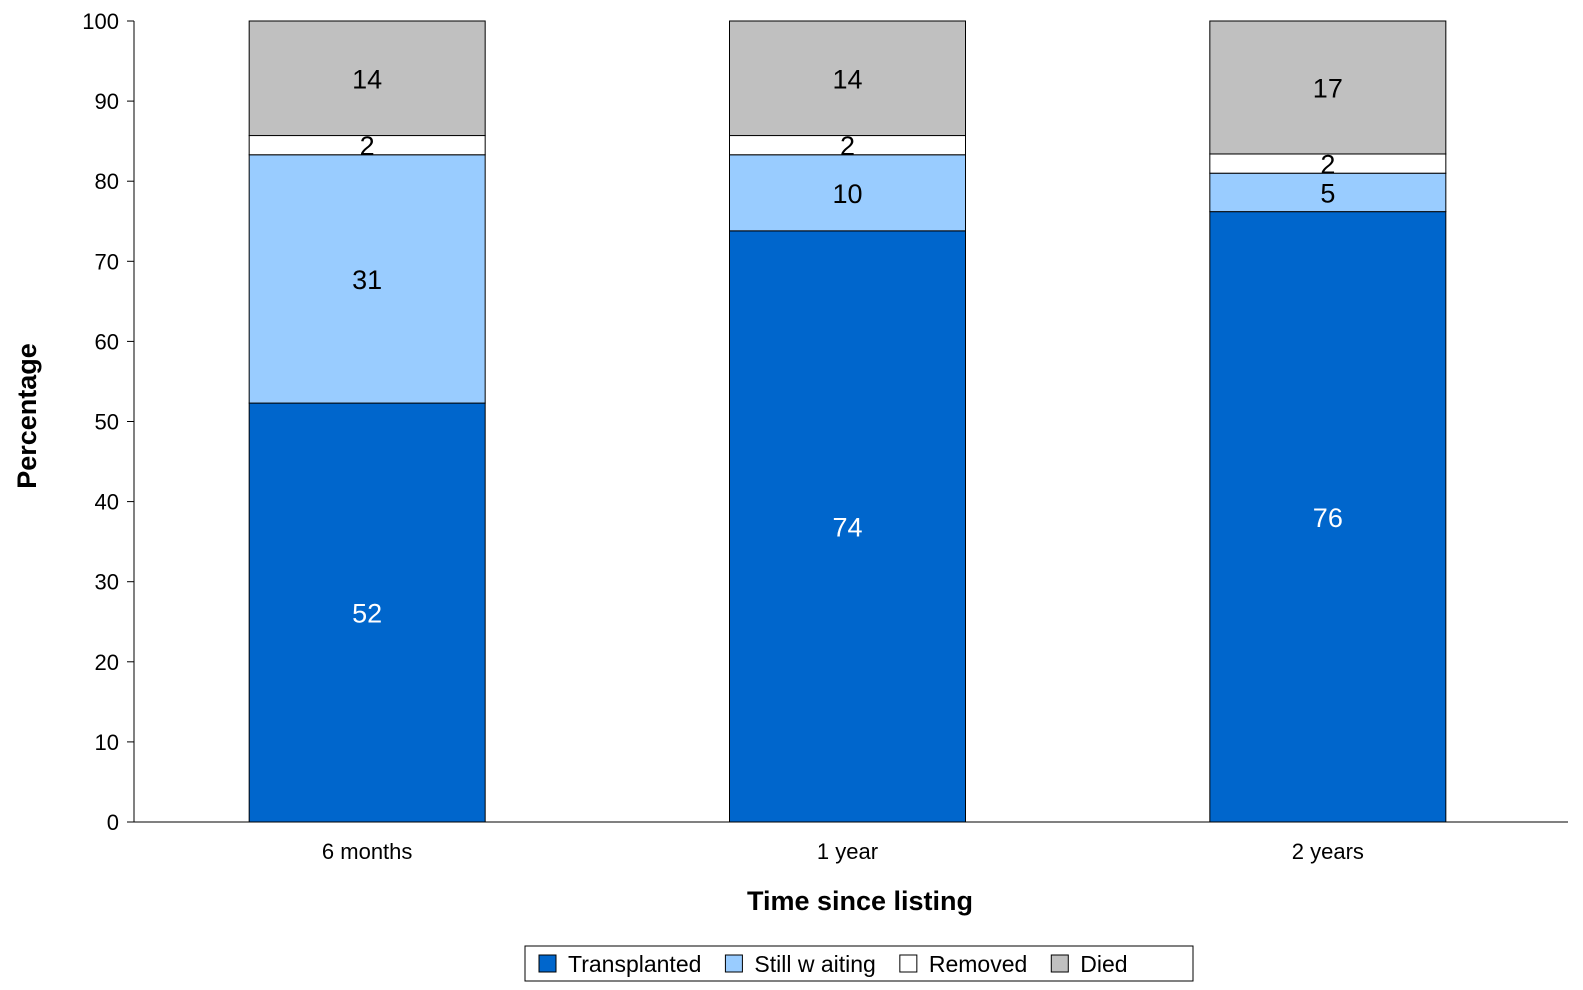  What do you see at coordinates (107, 101) in the screenshot?
I see `y-tick-label: 90` at bounding box center [107, 101].